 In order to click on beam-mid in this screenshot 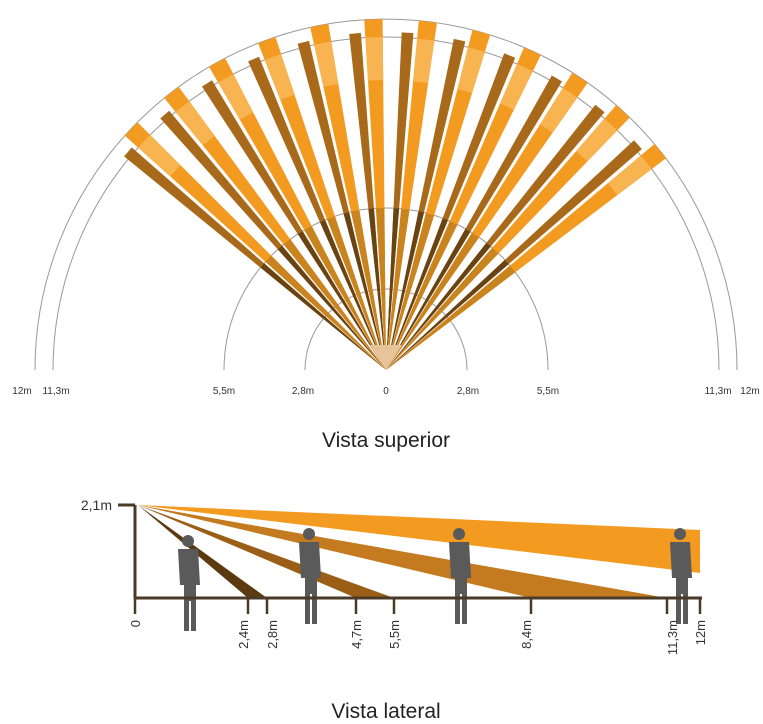, I will do `click(266, 551)`.